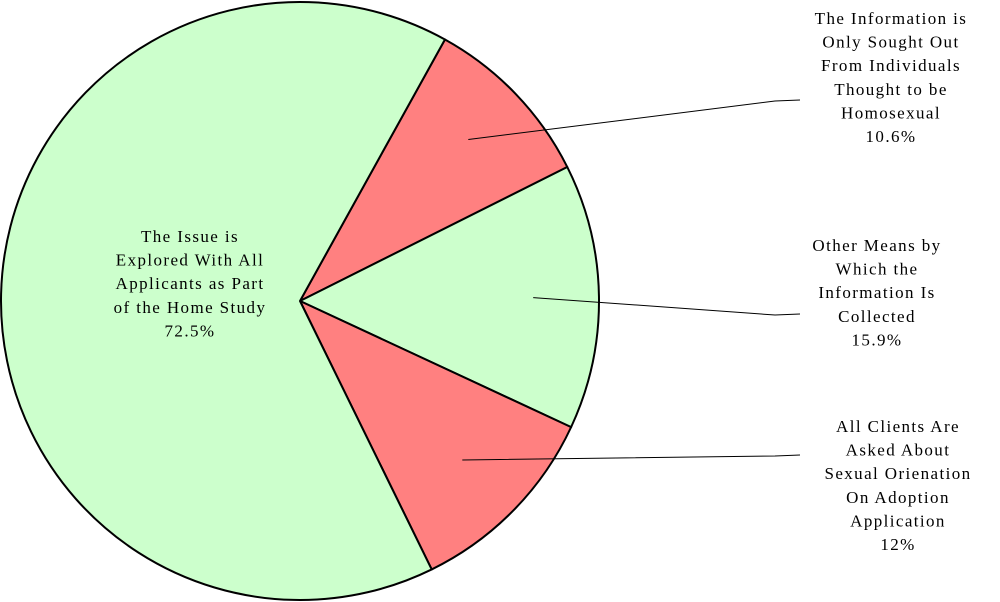 This screenshot has width=1000, height=602. What do you see at coordinates (898, 497) in the screenshot?
I see `slice-label-line: On Adoption` at bounding box center [898, 497].